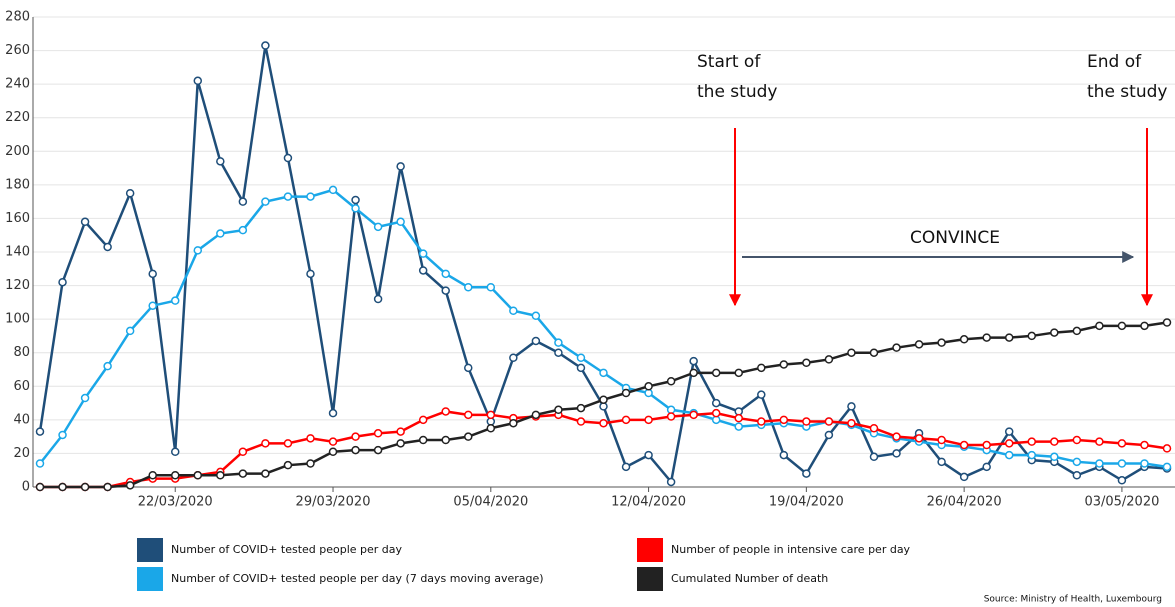 This screenshot has width=1175, height=607. Describe the element at coordinates (749, 578) in the screenshot. I see `legend-label: Cumulated Number of death` at that location.